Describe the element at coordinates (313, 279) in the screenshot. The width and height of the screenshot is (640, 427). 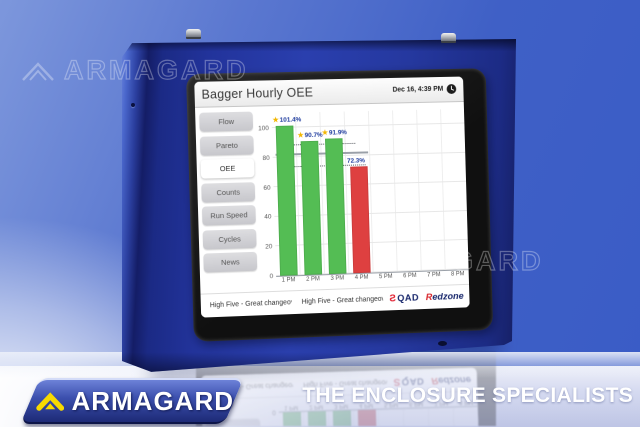
I see `x-tick: 2 PM` at that location.